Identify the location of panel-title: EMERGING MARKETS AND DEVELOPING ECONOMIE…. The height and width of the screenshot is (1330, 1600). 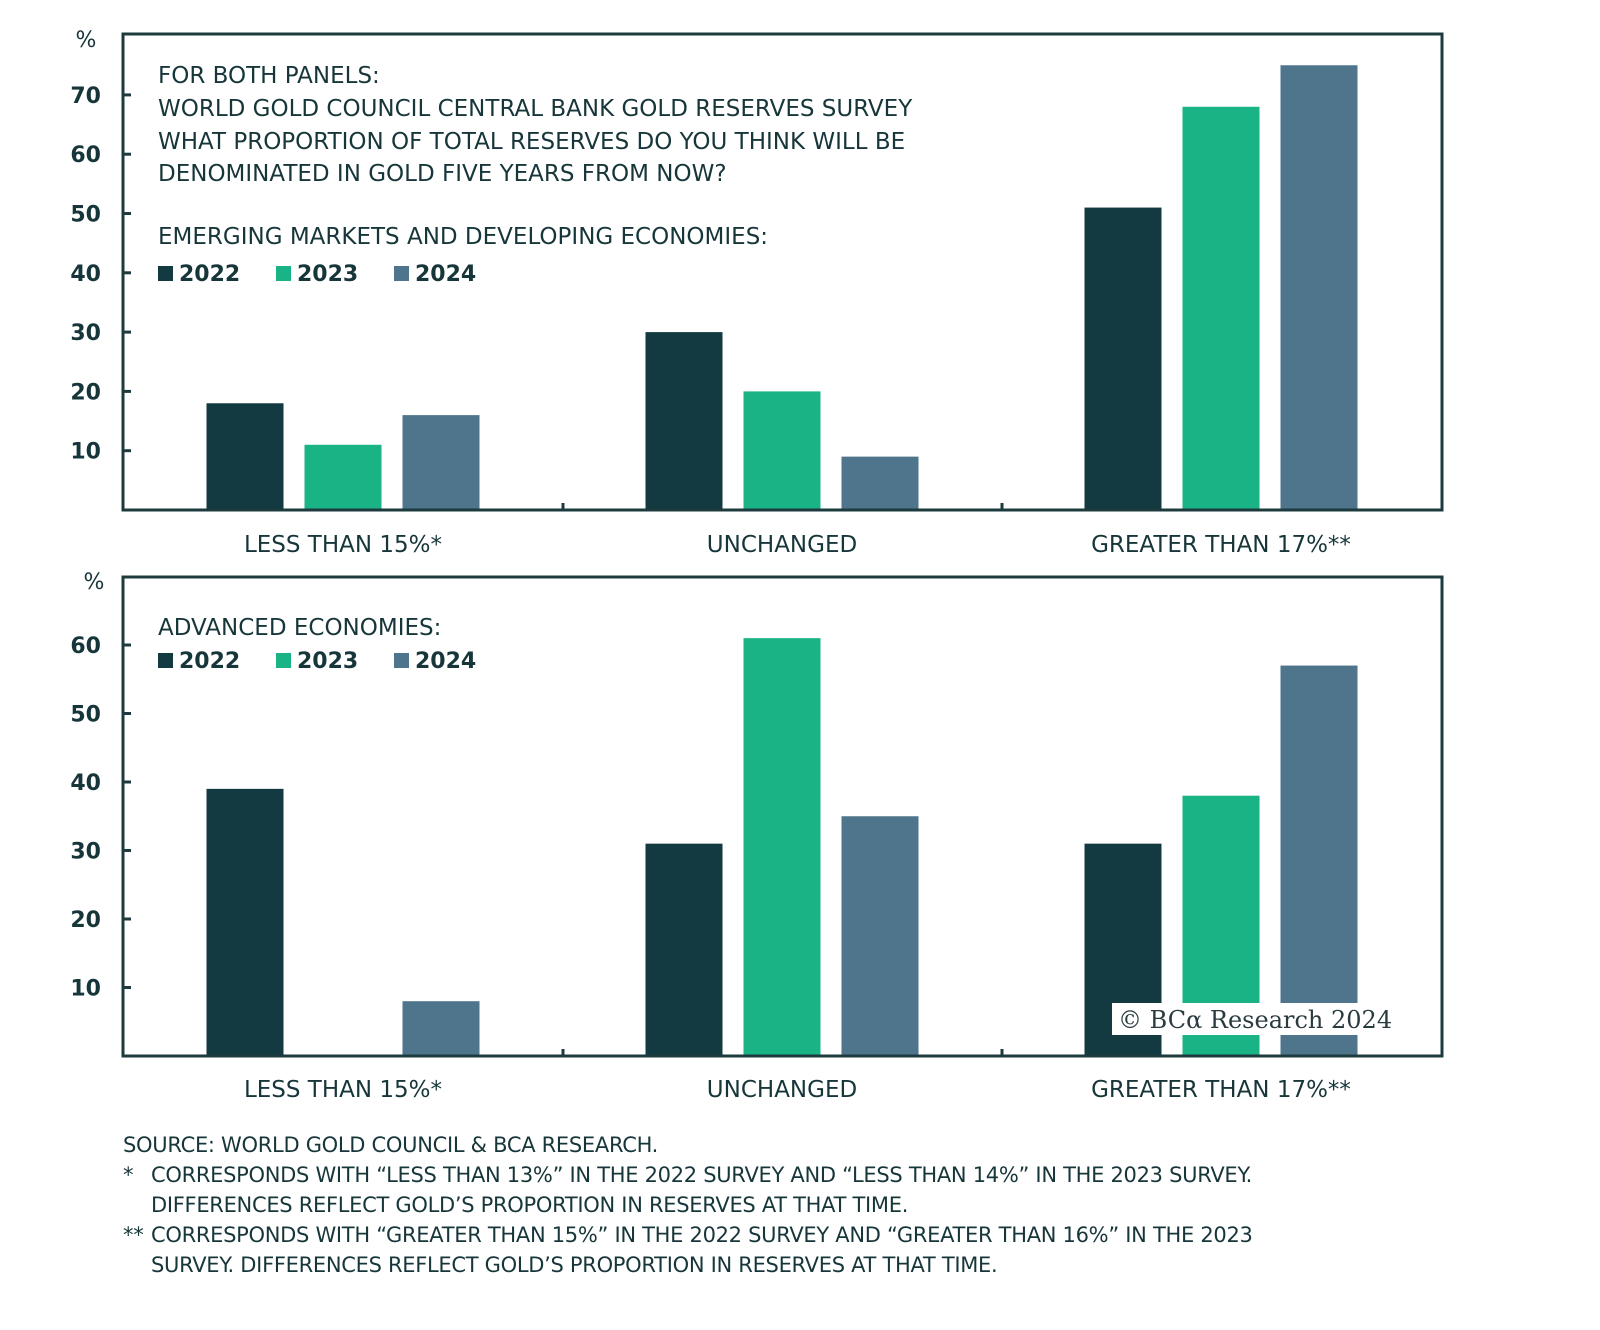
(463, 237).